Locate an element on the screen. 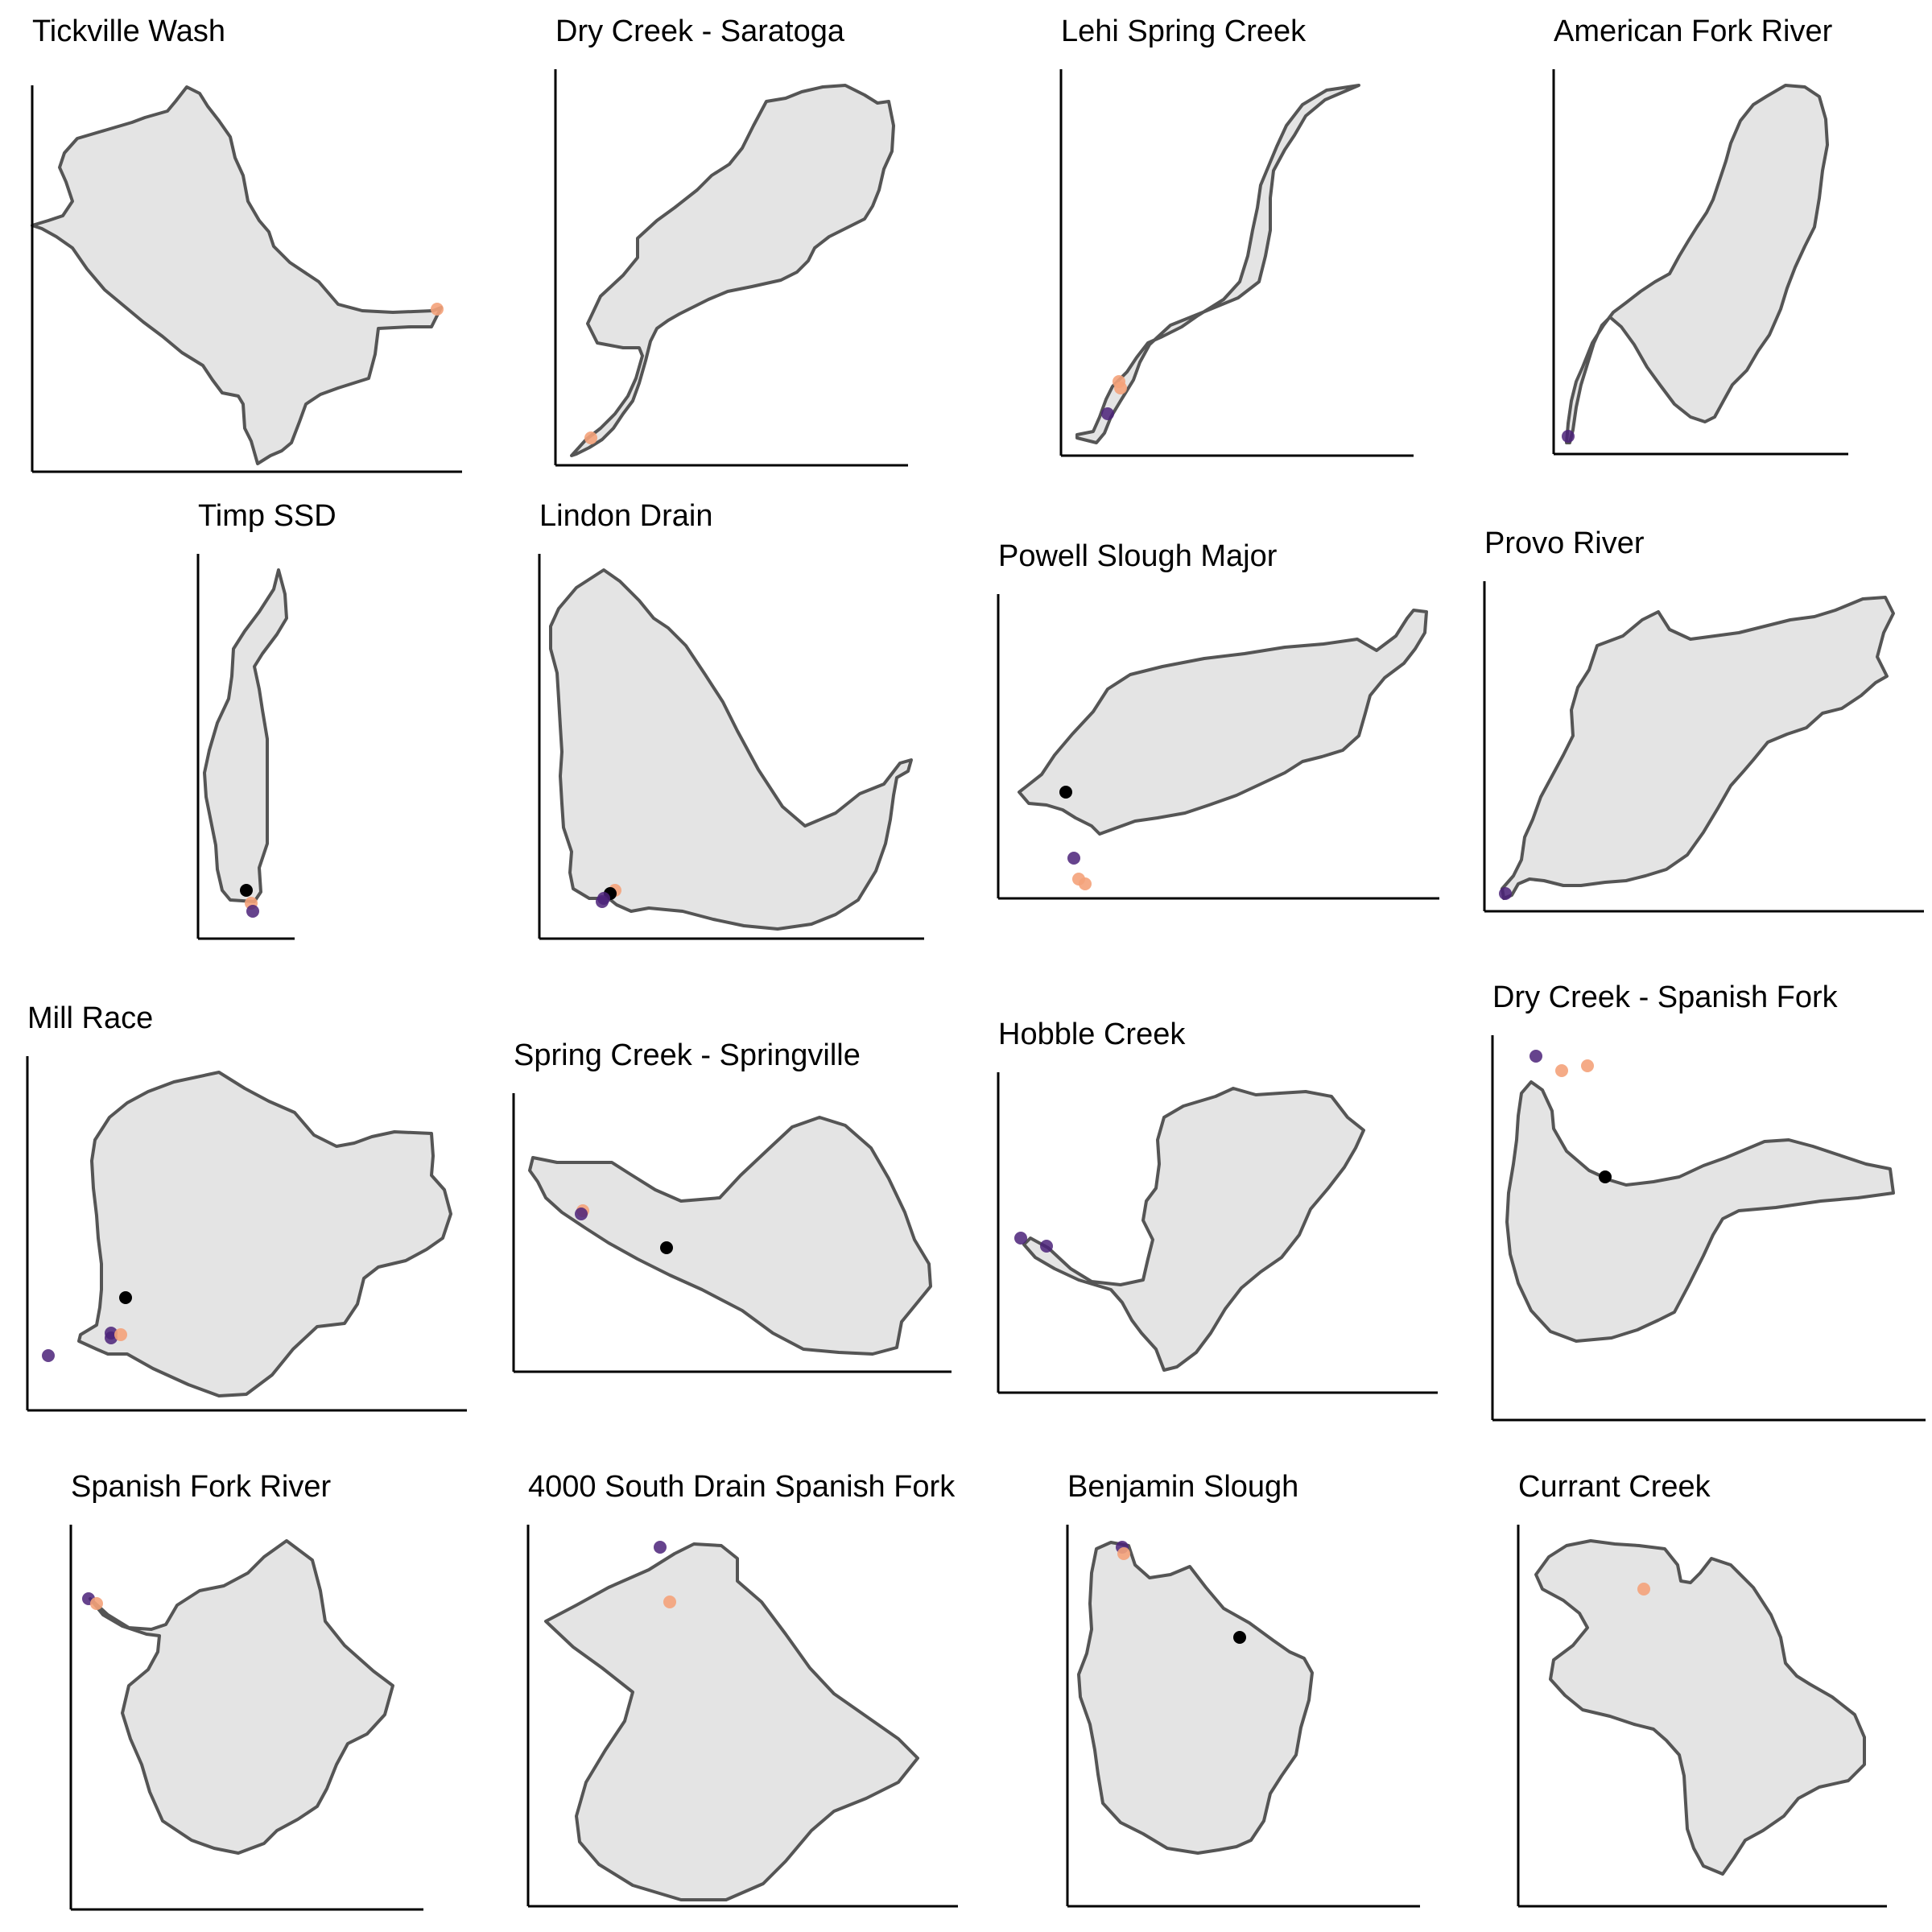 Image resolution: width=1932 pixels, height=1932 pixels. panel-benjamin-slough: Benjamin Slough is located at coordinates (1252, 1696).